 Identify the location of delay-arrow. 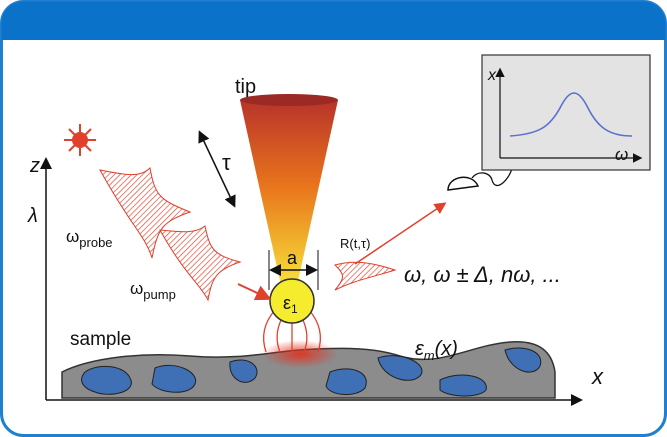
(217, 169).